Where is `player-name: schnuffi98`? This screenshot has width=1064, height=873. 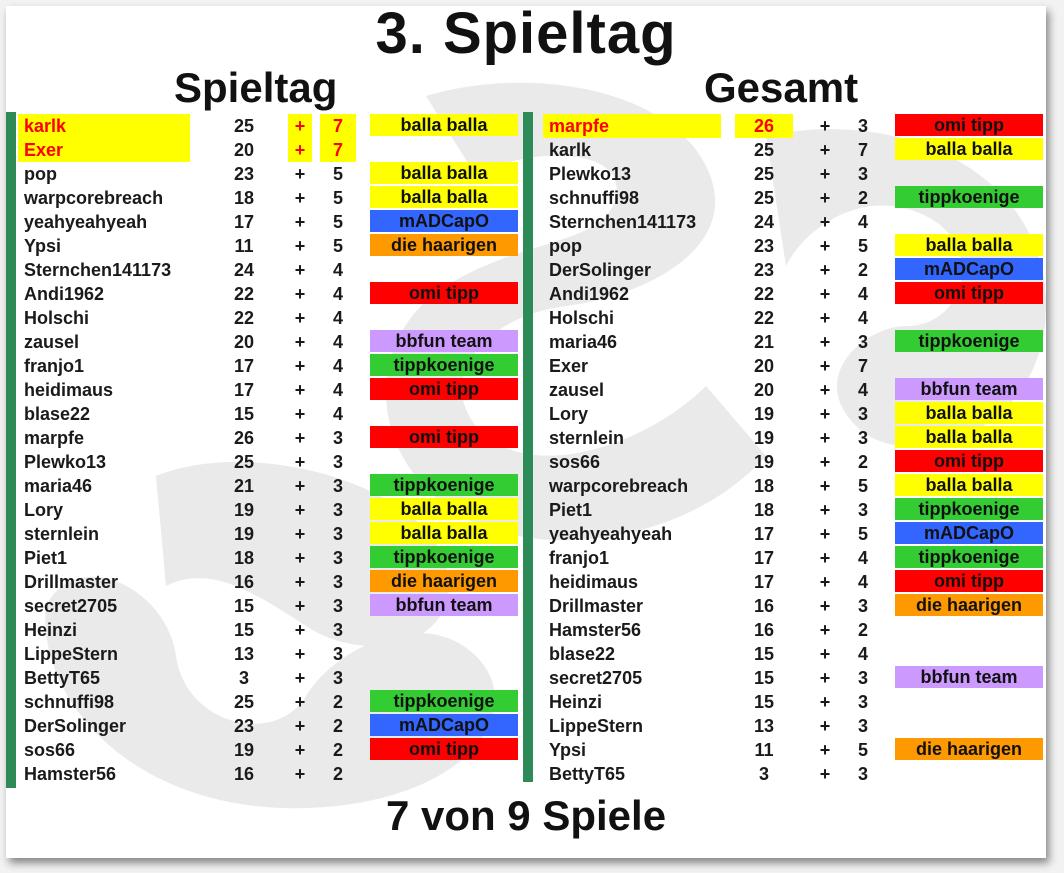
player-name: schnuffi98 is located at coordinates (69, 702).